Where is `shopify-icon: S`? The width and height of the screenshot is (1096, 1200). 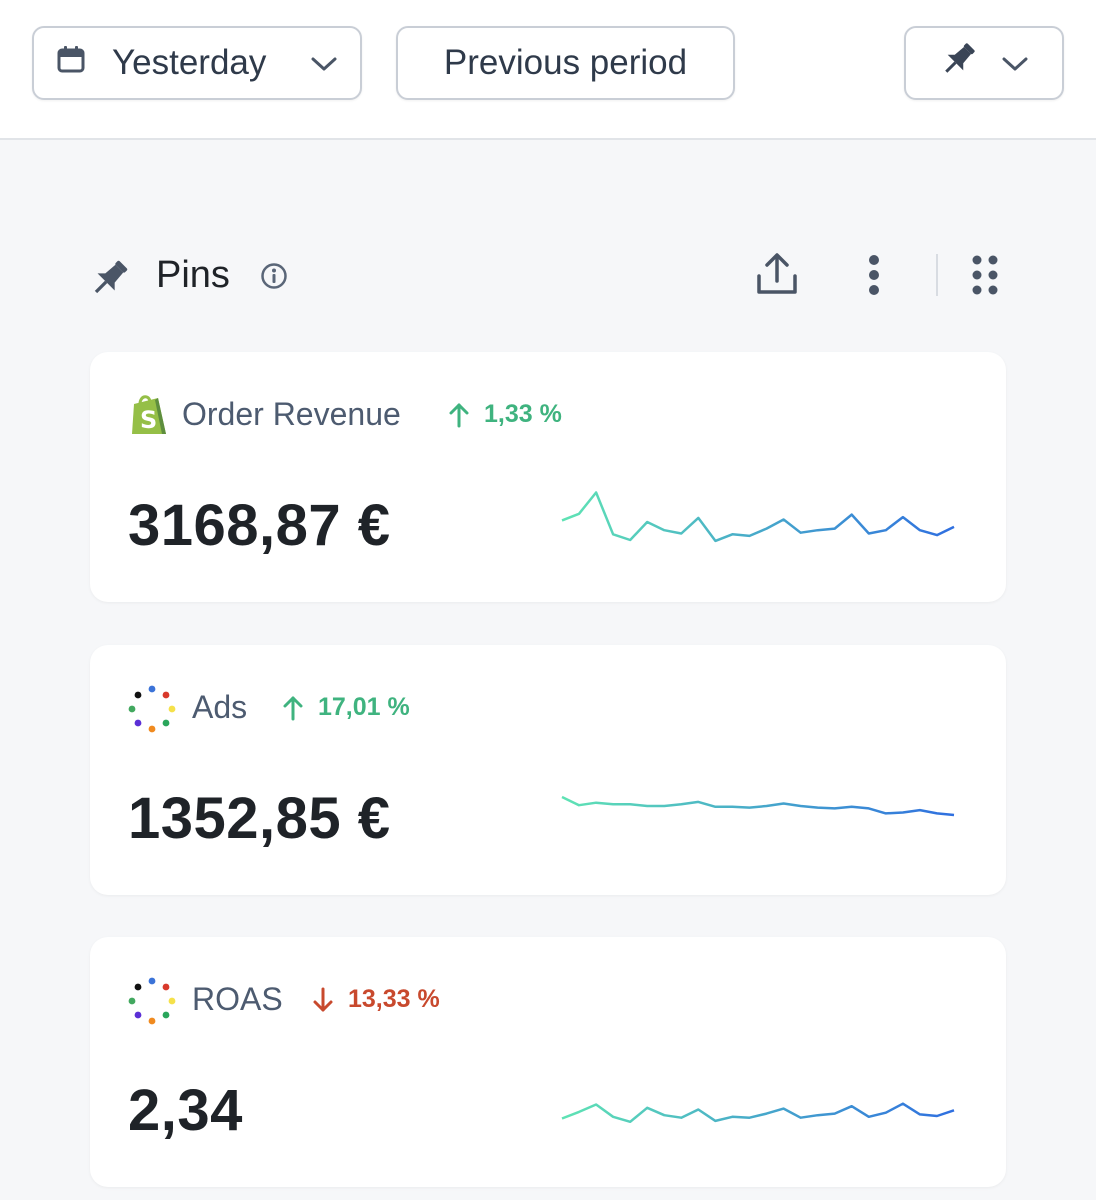 shopify-icon: S is located at coordinates (149, 417).